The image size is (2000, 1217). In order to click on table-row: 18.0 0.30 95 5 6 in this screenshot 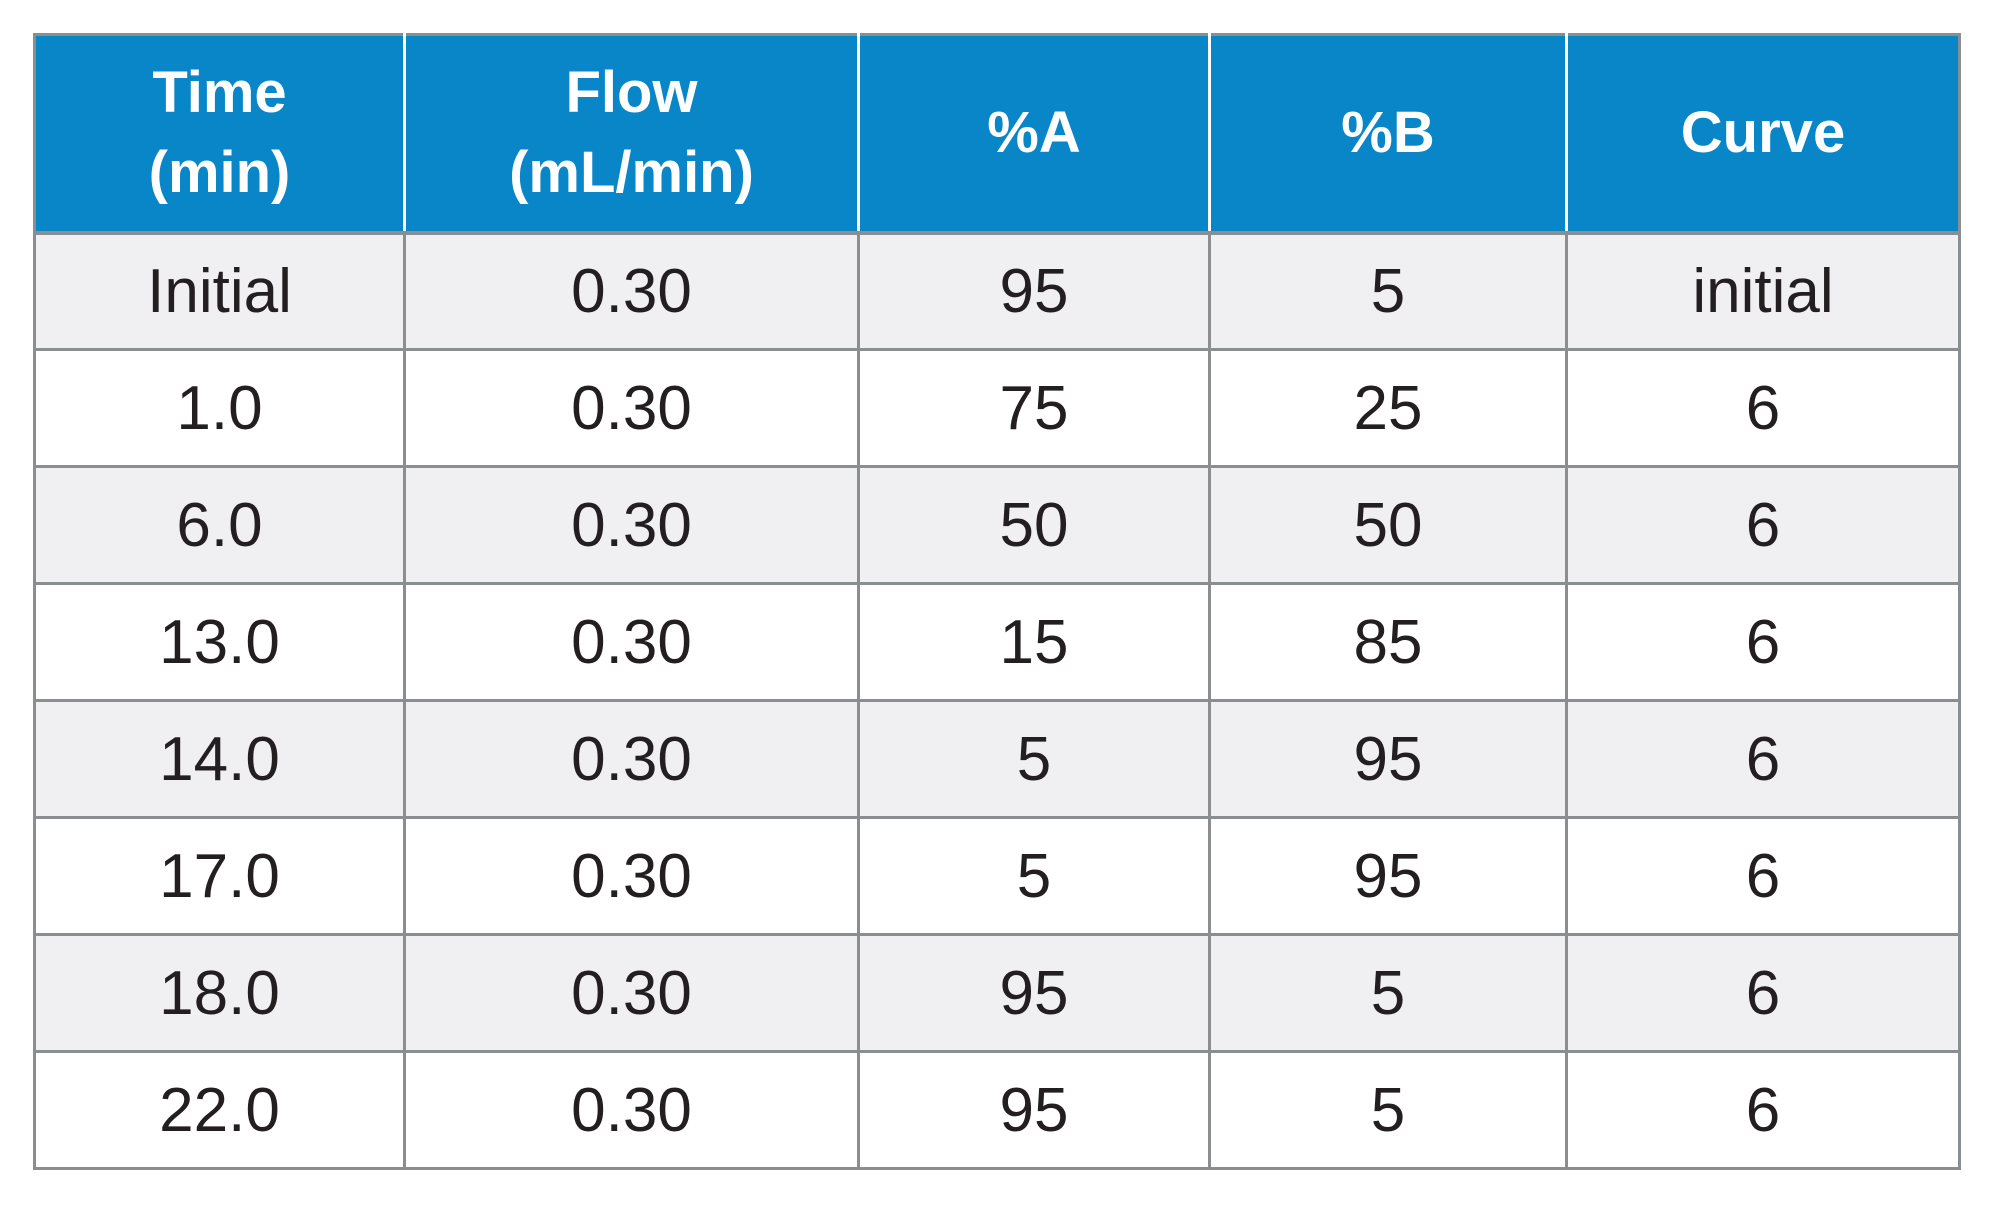, I will do `click(997, 992)`.